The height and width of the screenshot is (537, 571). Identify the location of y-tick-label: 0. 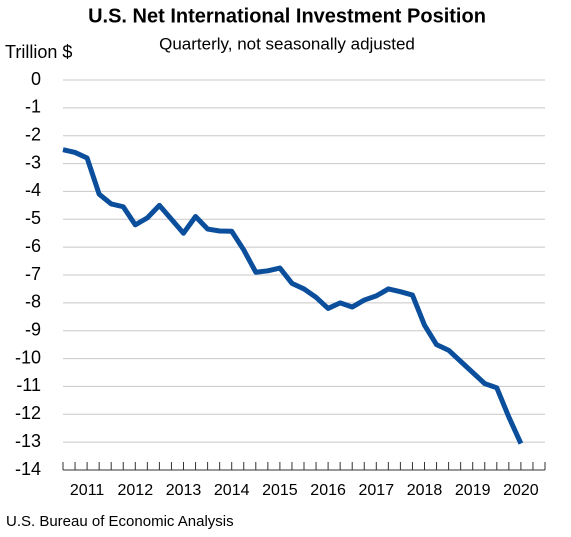
(36, 79).